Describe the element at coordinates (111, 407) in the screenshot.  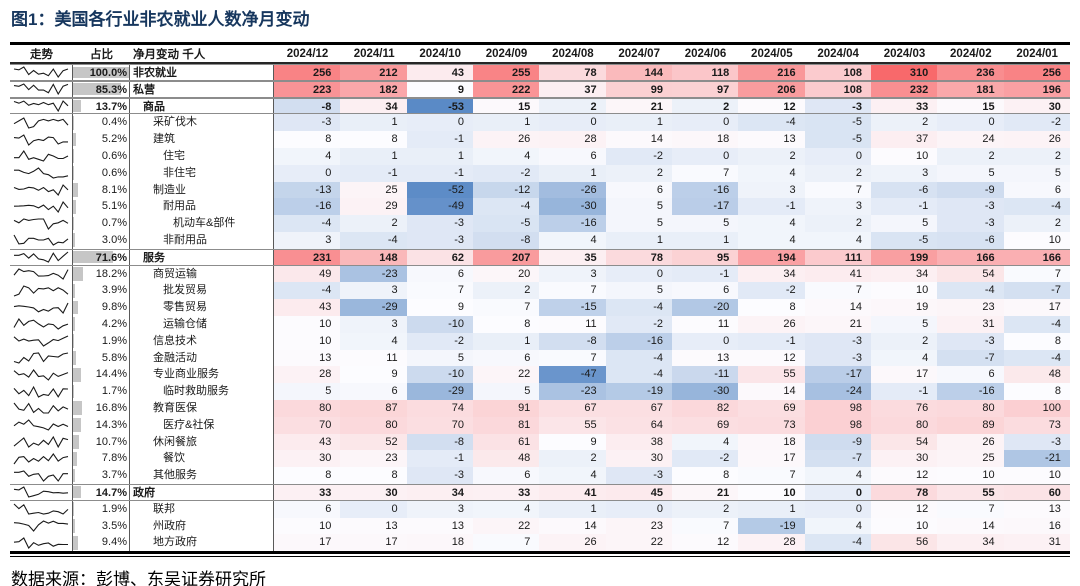
I see `share-value: 16.8%` at that location.